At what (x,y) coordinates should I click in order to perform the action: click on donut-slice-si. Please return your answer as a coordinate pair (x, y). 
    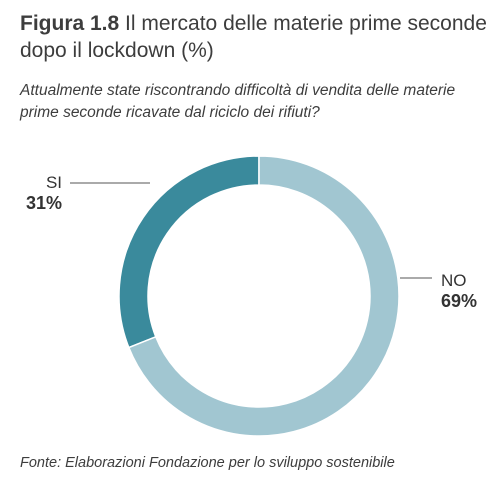
    Looking at the image, I should click on (189, 252).